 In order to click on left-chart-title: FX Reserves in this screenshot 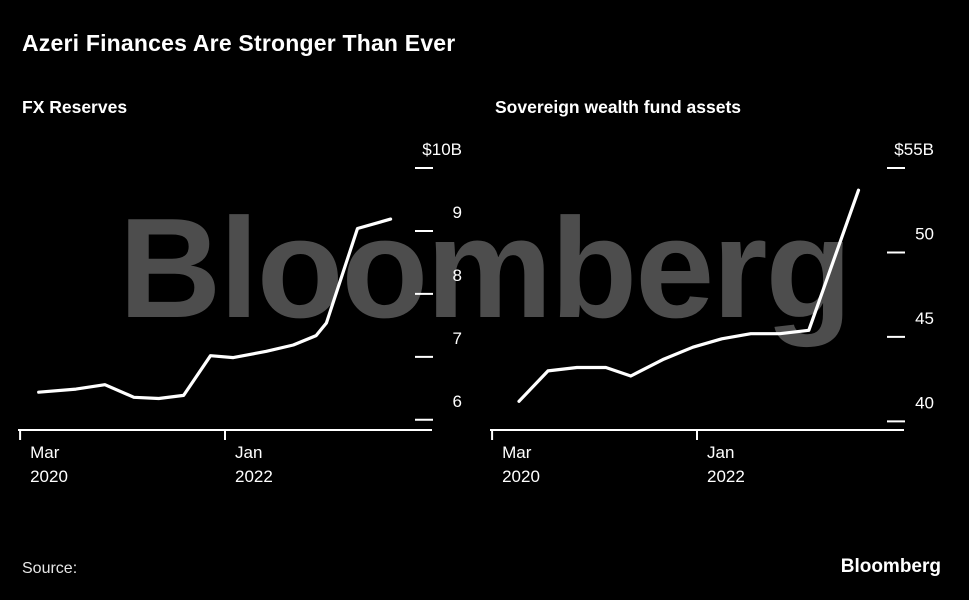, I will do `click(75, 107)`.